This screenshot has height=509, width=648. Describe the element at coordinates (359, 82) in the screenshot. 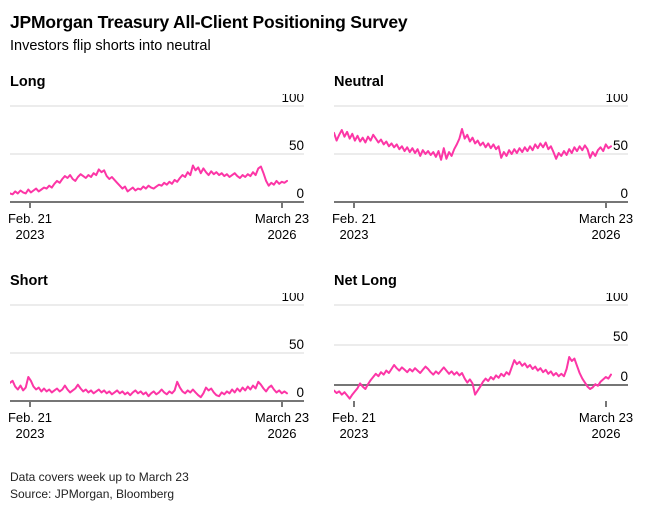

I see `chart-title-neutral: Neutral` at that location.